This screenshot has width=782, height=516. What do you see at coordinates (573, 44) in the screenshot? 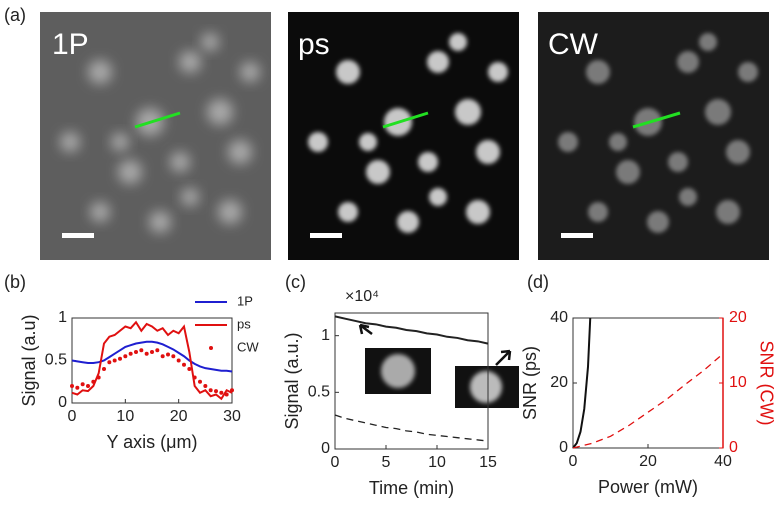
I see `image-label: CW` at bounding box center [573, 44].